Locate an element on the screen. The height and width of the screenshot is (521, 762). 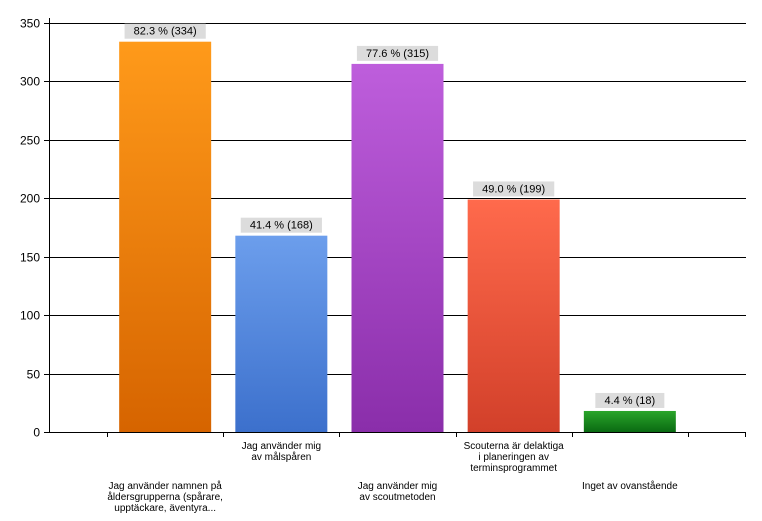
category-label: i planeringen av is located at coordinates (513, 457).